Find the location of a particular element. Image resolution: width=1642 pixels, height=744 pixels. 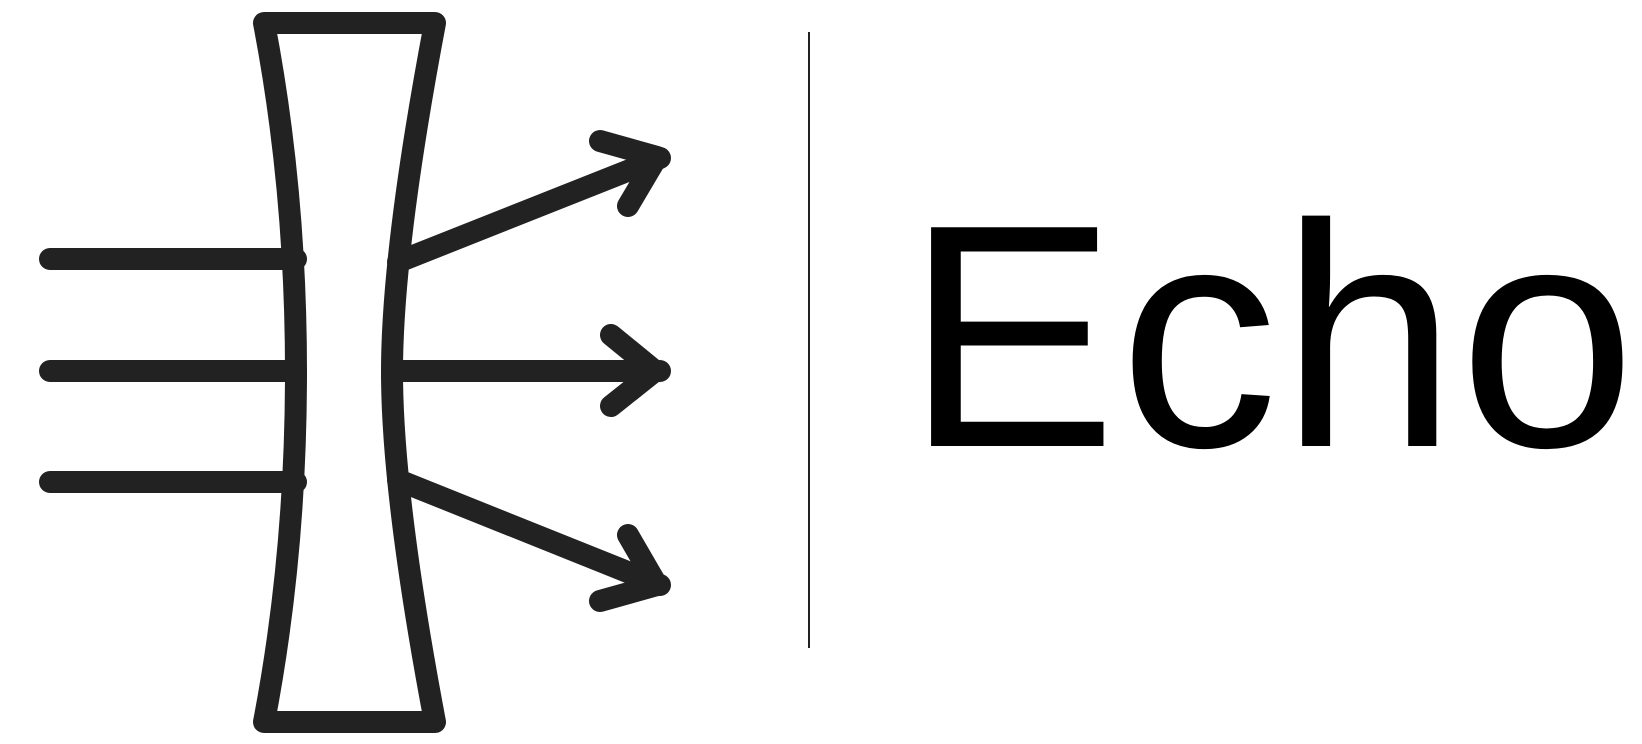

arrowhead-middle is located at coordinates (633, 370).